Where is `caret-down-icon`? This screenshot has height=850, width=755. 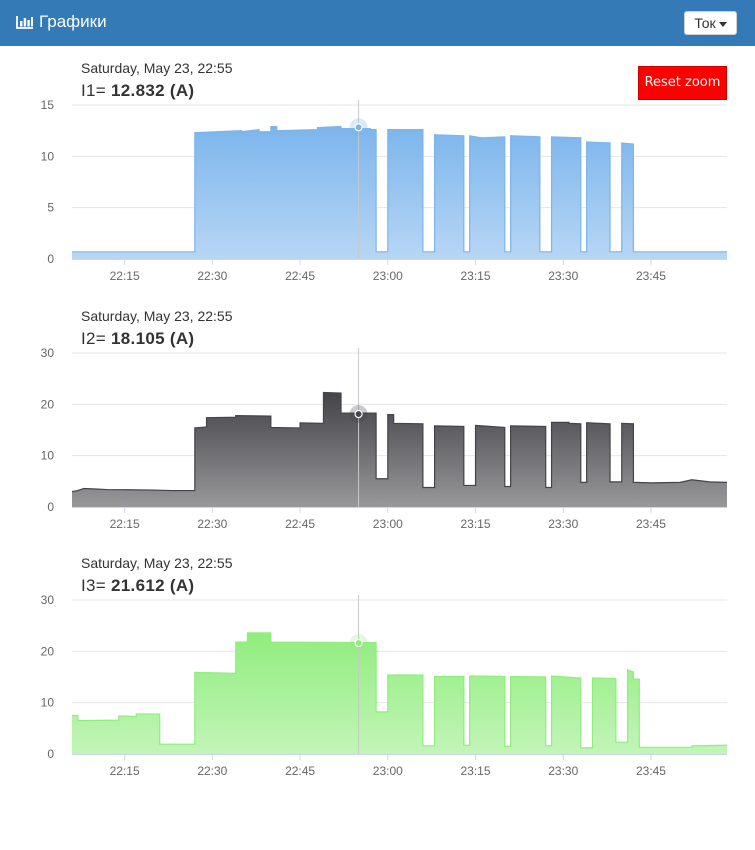 caret-down-icon is located at coordinates (722, 24).